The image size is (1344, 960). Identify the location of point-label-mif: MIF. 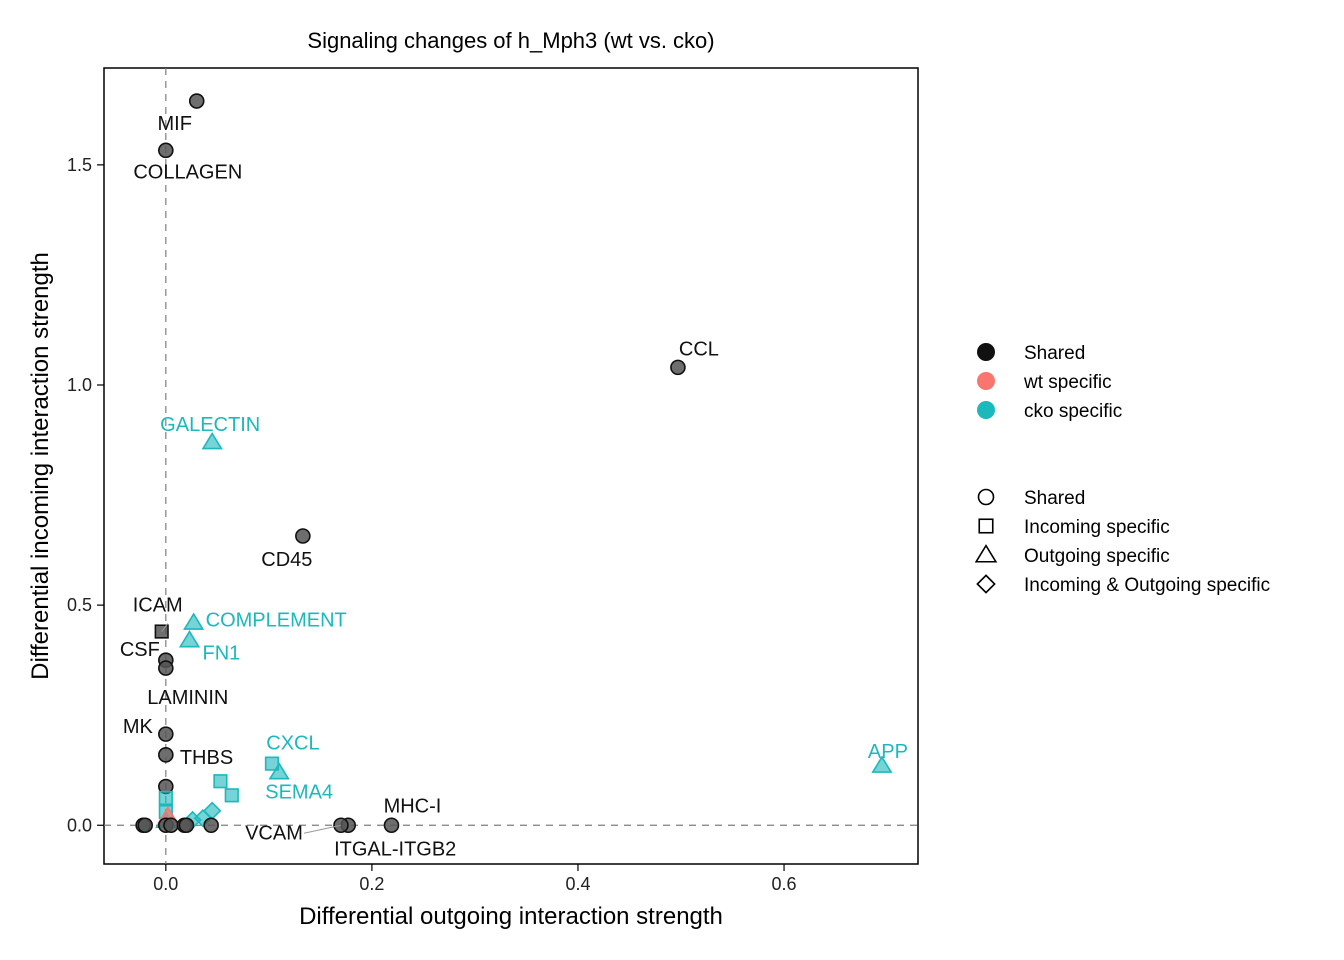
(175, 124).